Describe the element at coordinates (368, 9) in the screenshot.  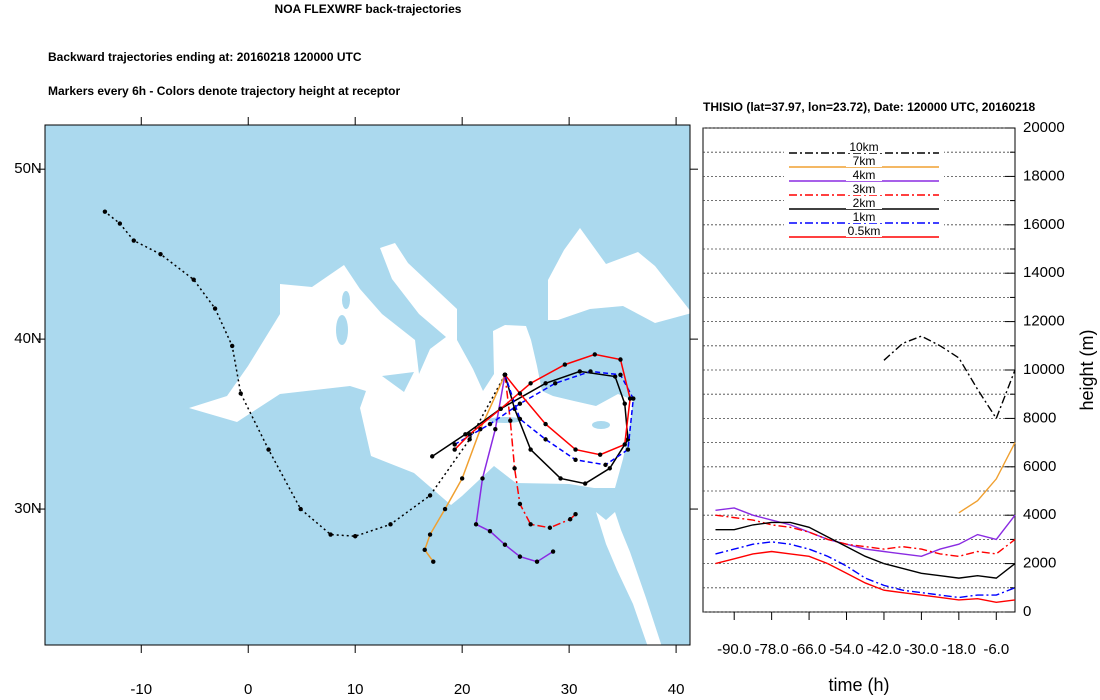
I see `page-title: NOA FLEXWRF back-trajectories` at that location.